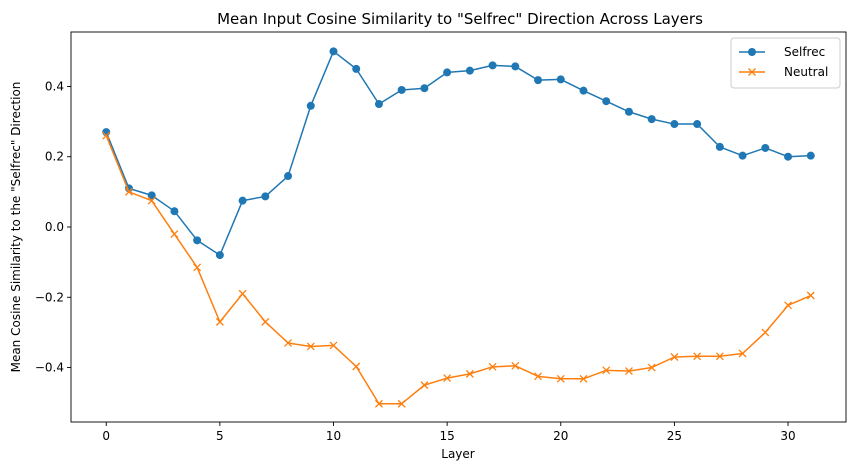  What do you see at coordinates (54, 157) in the screenshot?
I see `y-tick-label-3: 0.2` at bounding box center [54, 157].